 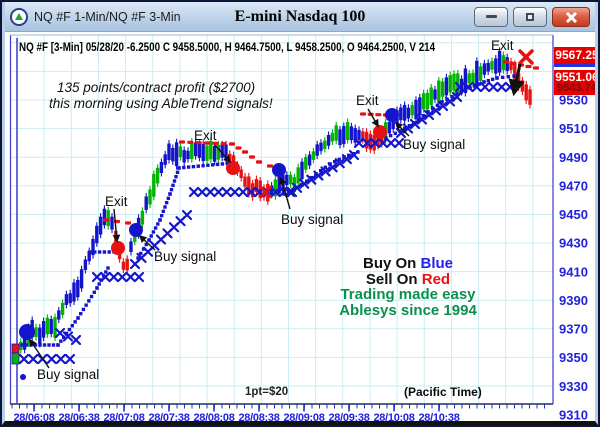 What do you see at coordinates (267, 392) in the screenshot?
I see `point-value-note: 1pt=$20` at bounding box center [267, 392].